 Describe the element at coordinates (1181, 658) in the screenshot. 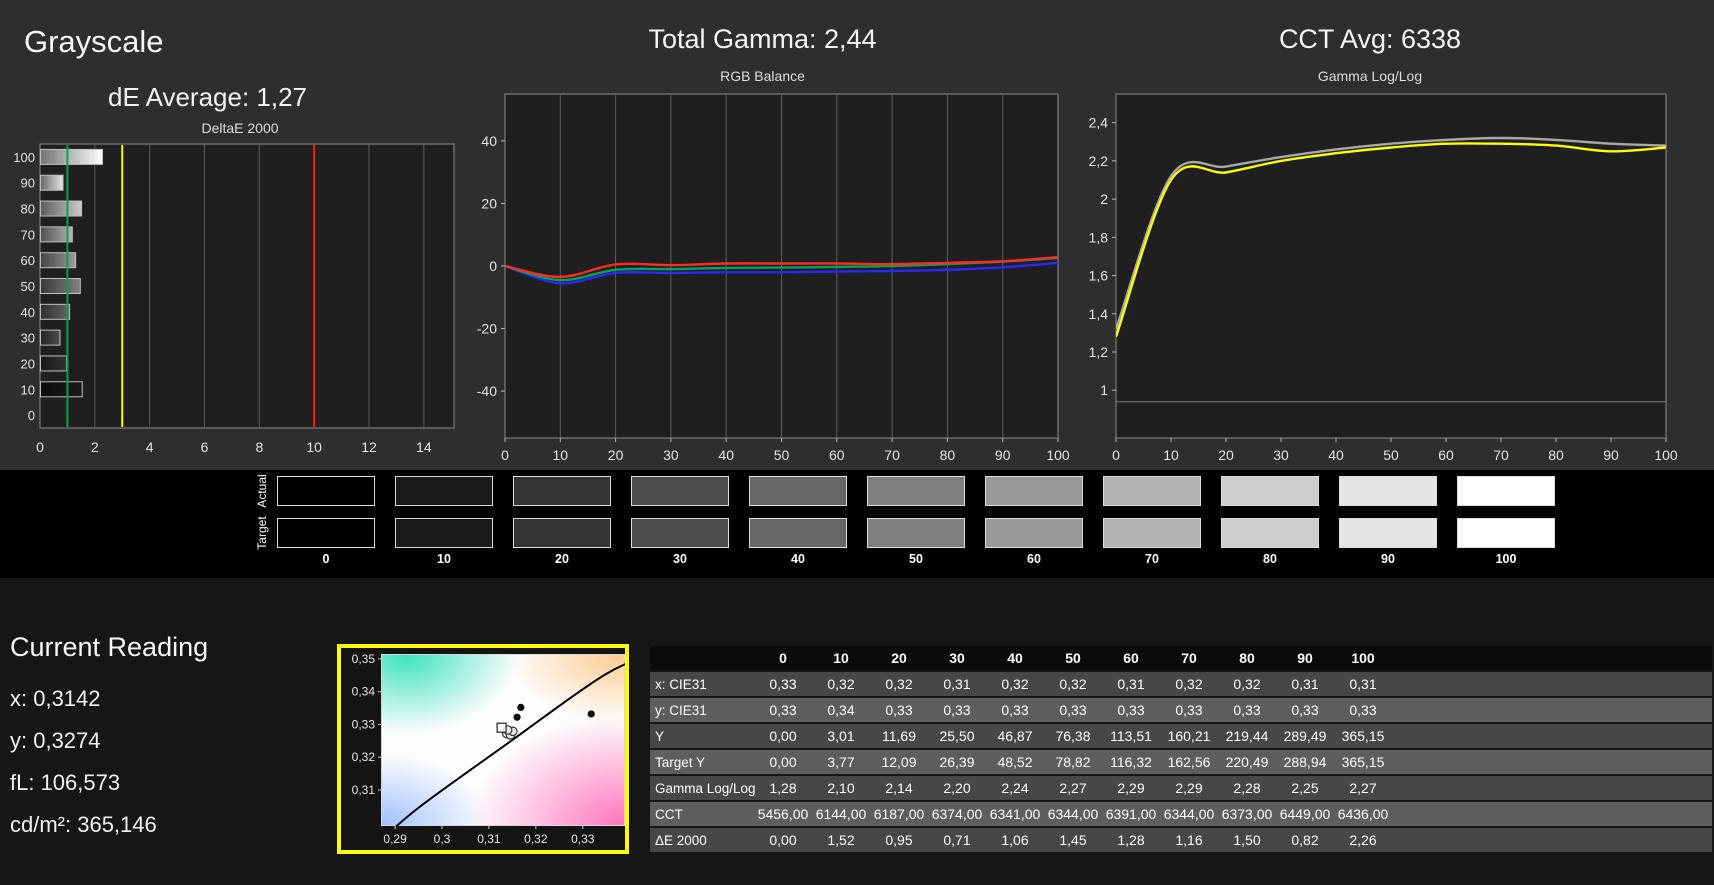

I see `table-header-row: 0 10 20 30 40 50 60 70 80 90 100` at that location.